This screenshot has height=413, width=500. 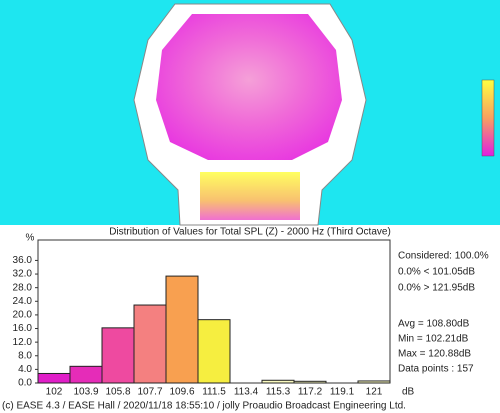 What do you see at coordinates (25, 383) in the screenshot?
I see `y-tick-label: 0.0` at bounding box center [25, 383].